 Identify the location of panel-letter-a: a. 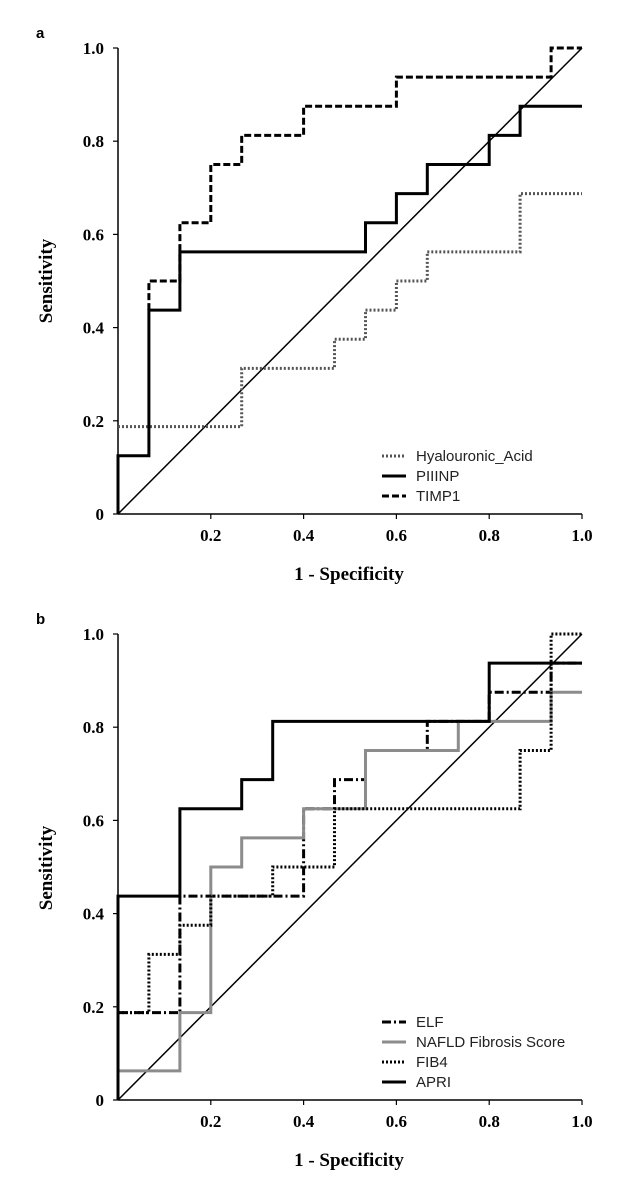
(40, 33).